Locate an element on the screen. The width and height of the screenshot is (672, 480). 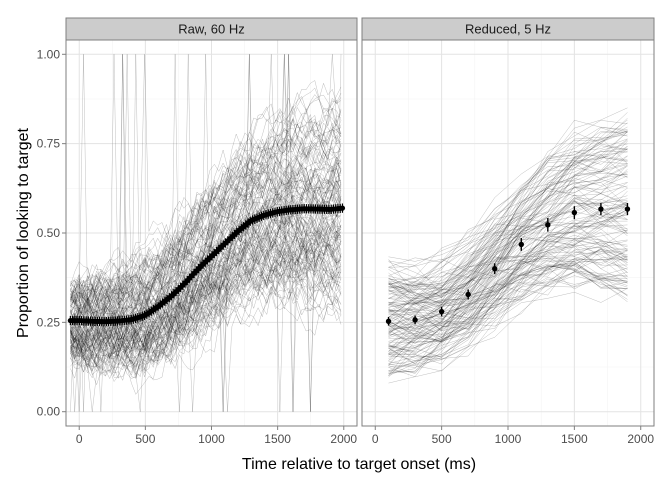
panel-raw-mean-points is located at coordinates (206, 265).